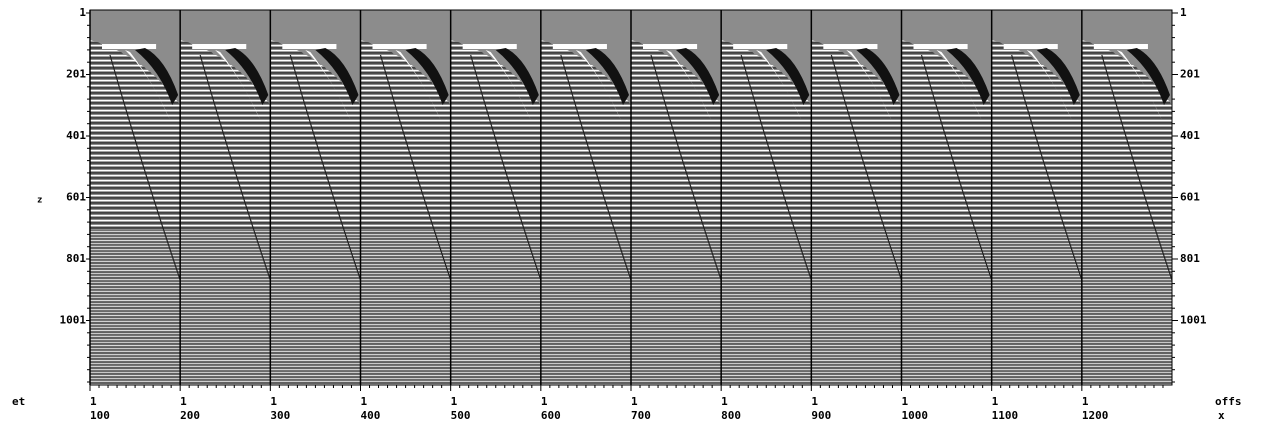  Describe the element at coordinates (1190, 197) in the screenshot. I see `right-axis-label: 601` at that location.